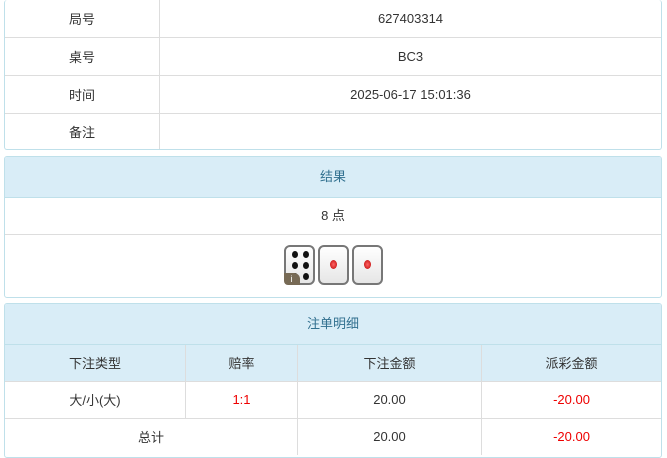 The height and width of the screenshot is (458, 667). I want to click on bet-amount: 20.00, so click(389, 399).